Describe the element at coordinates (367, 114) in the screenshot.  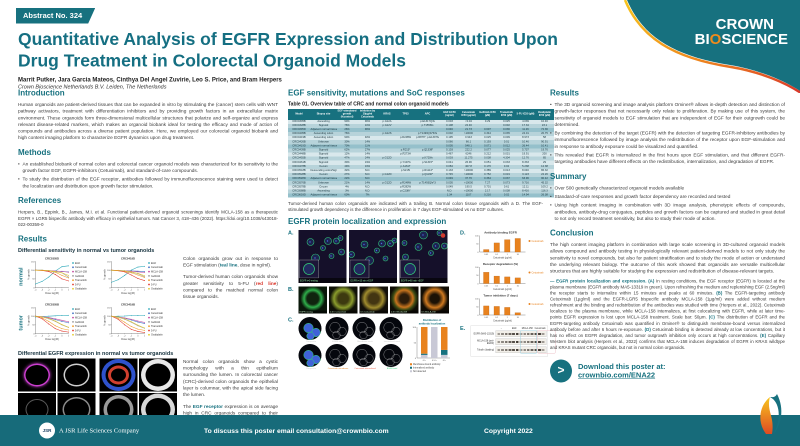
I see `table-header-cell: Inhibition by 10µg/ml Cetuximab` at that location.